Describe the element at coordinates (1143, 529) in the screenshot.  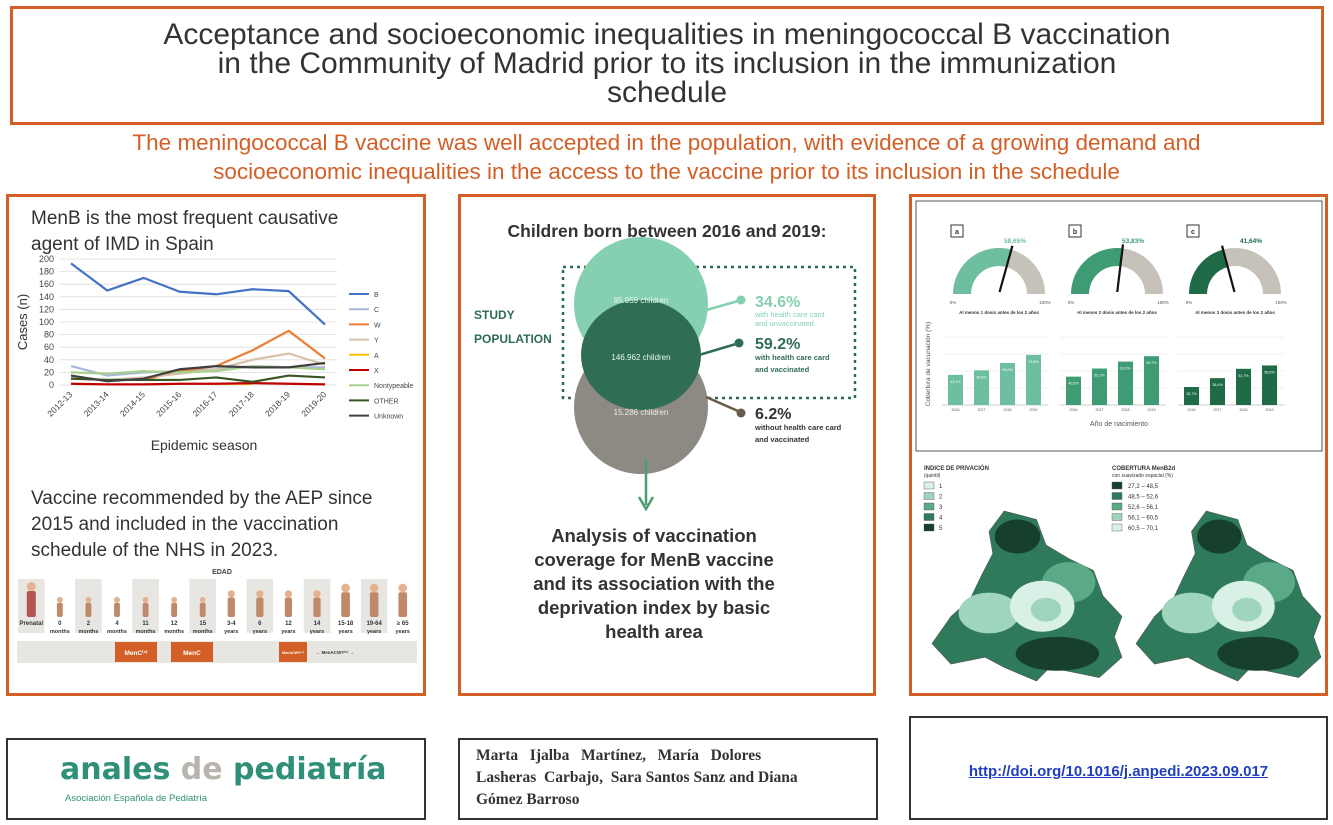
I see `map2-legend-label: 60,5 – 70,1` at that location.